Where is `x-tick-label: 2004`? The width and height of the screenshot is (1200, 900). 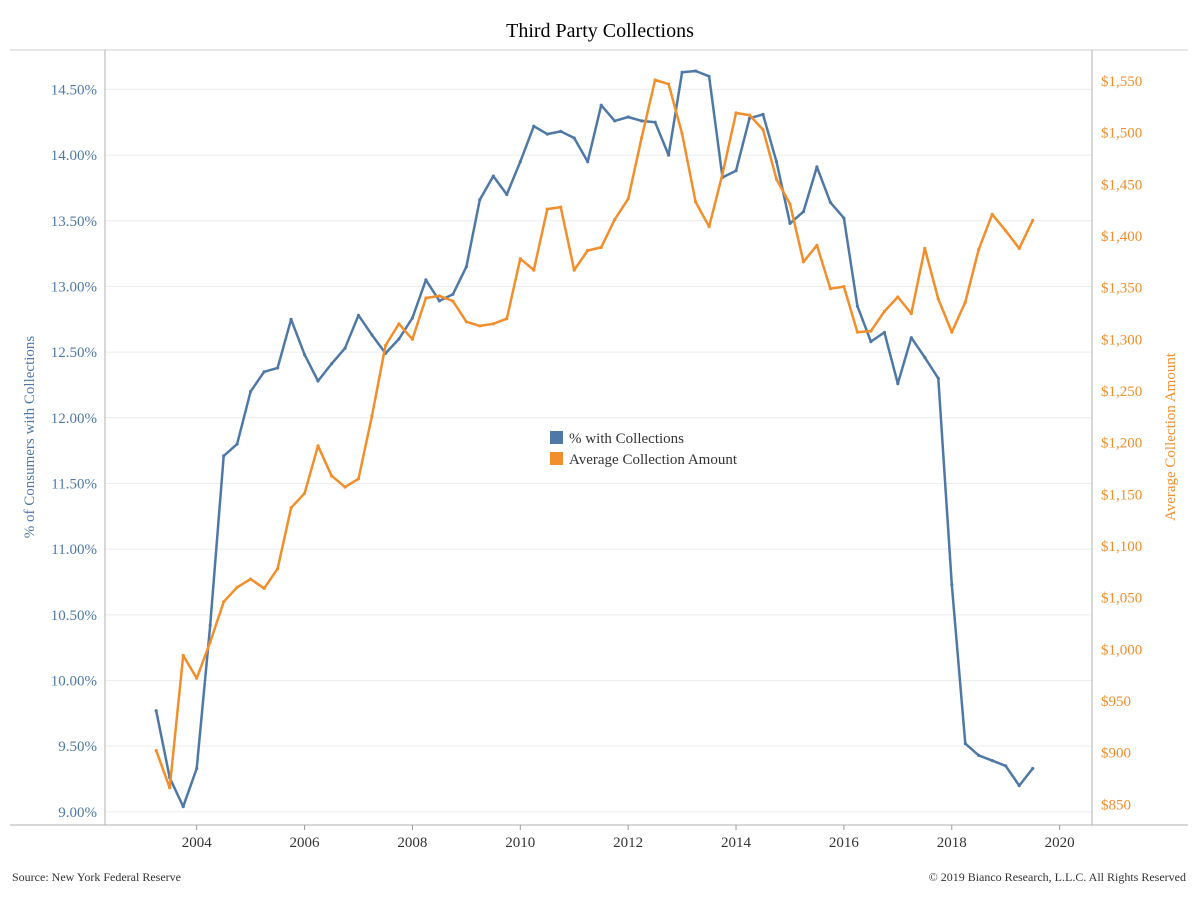 x-tick-label: 2004 is located at coordinates (197, 843).